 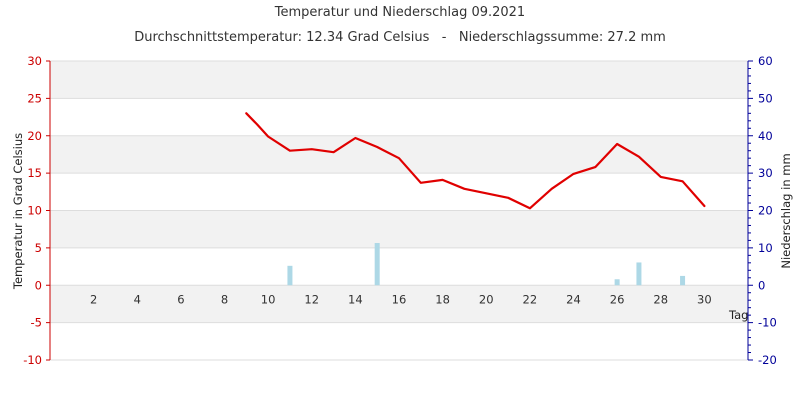 What do you see at coordinates (765, 98) in the screenshot?
I see `right-tick-label: 50` at bounding box center [765, 98].